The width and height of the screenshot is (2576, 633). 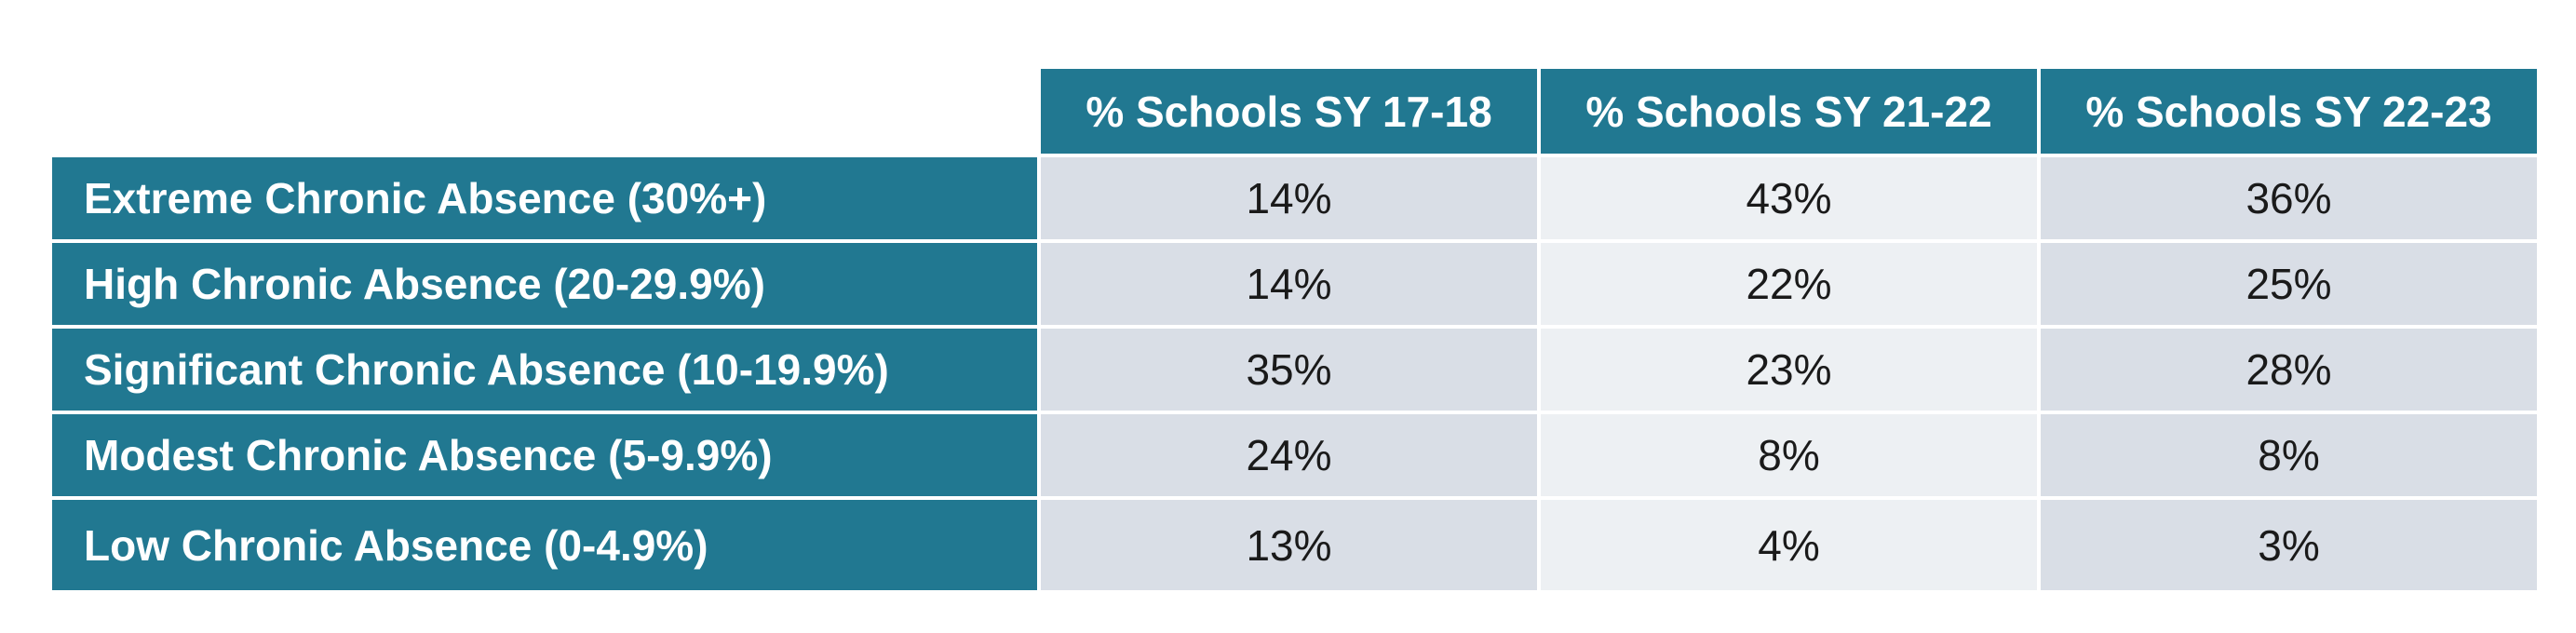 I want to click on table-cell: 3%, so click(x=2289, y=545).